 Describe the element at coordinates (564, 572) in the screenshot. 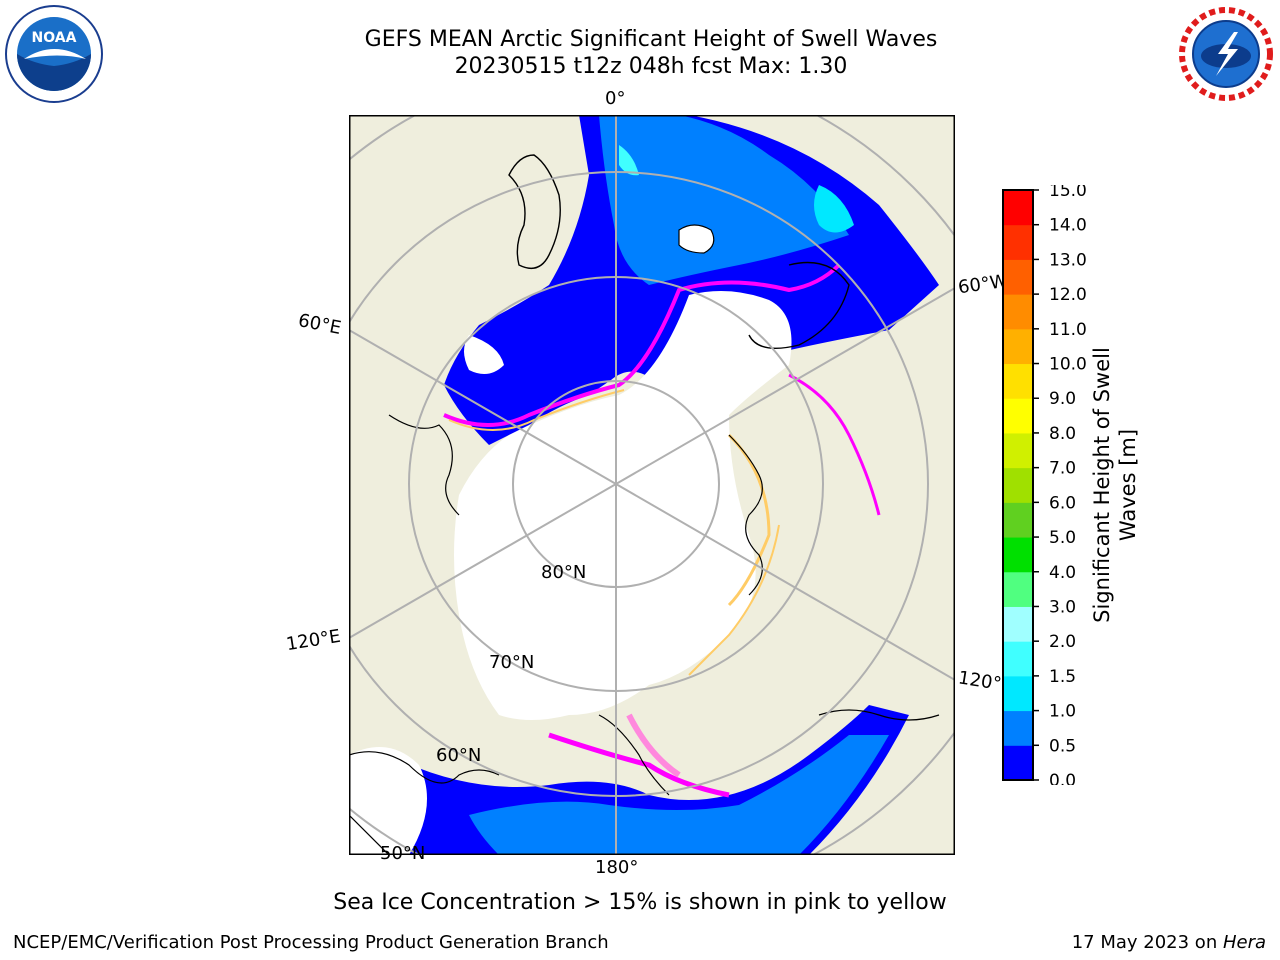

I see `lat-label-80: 80°N` at that location.